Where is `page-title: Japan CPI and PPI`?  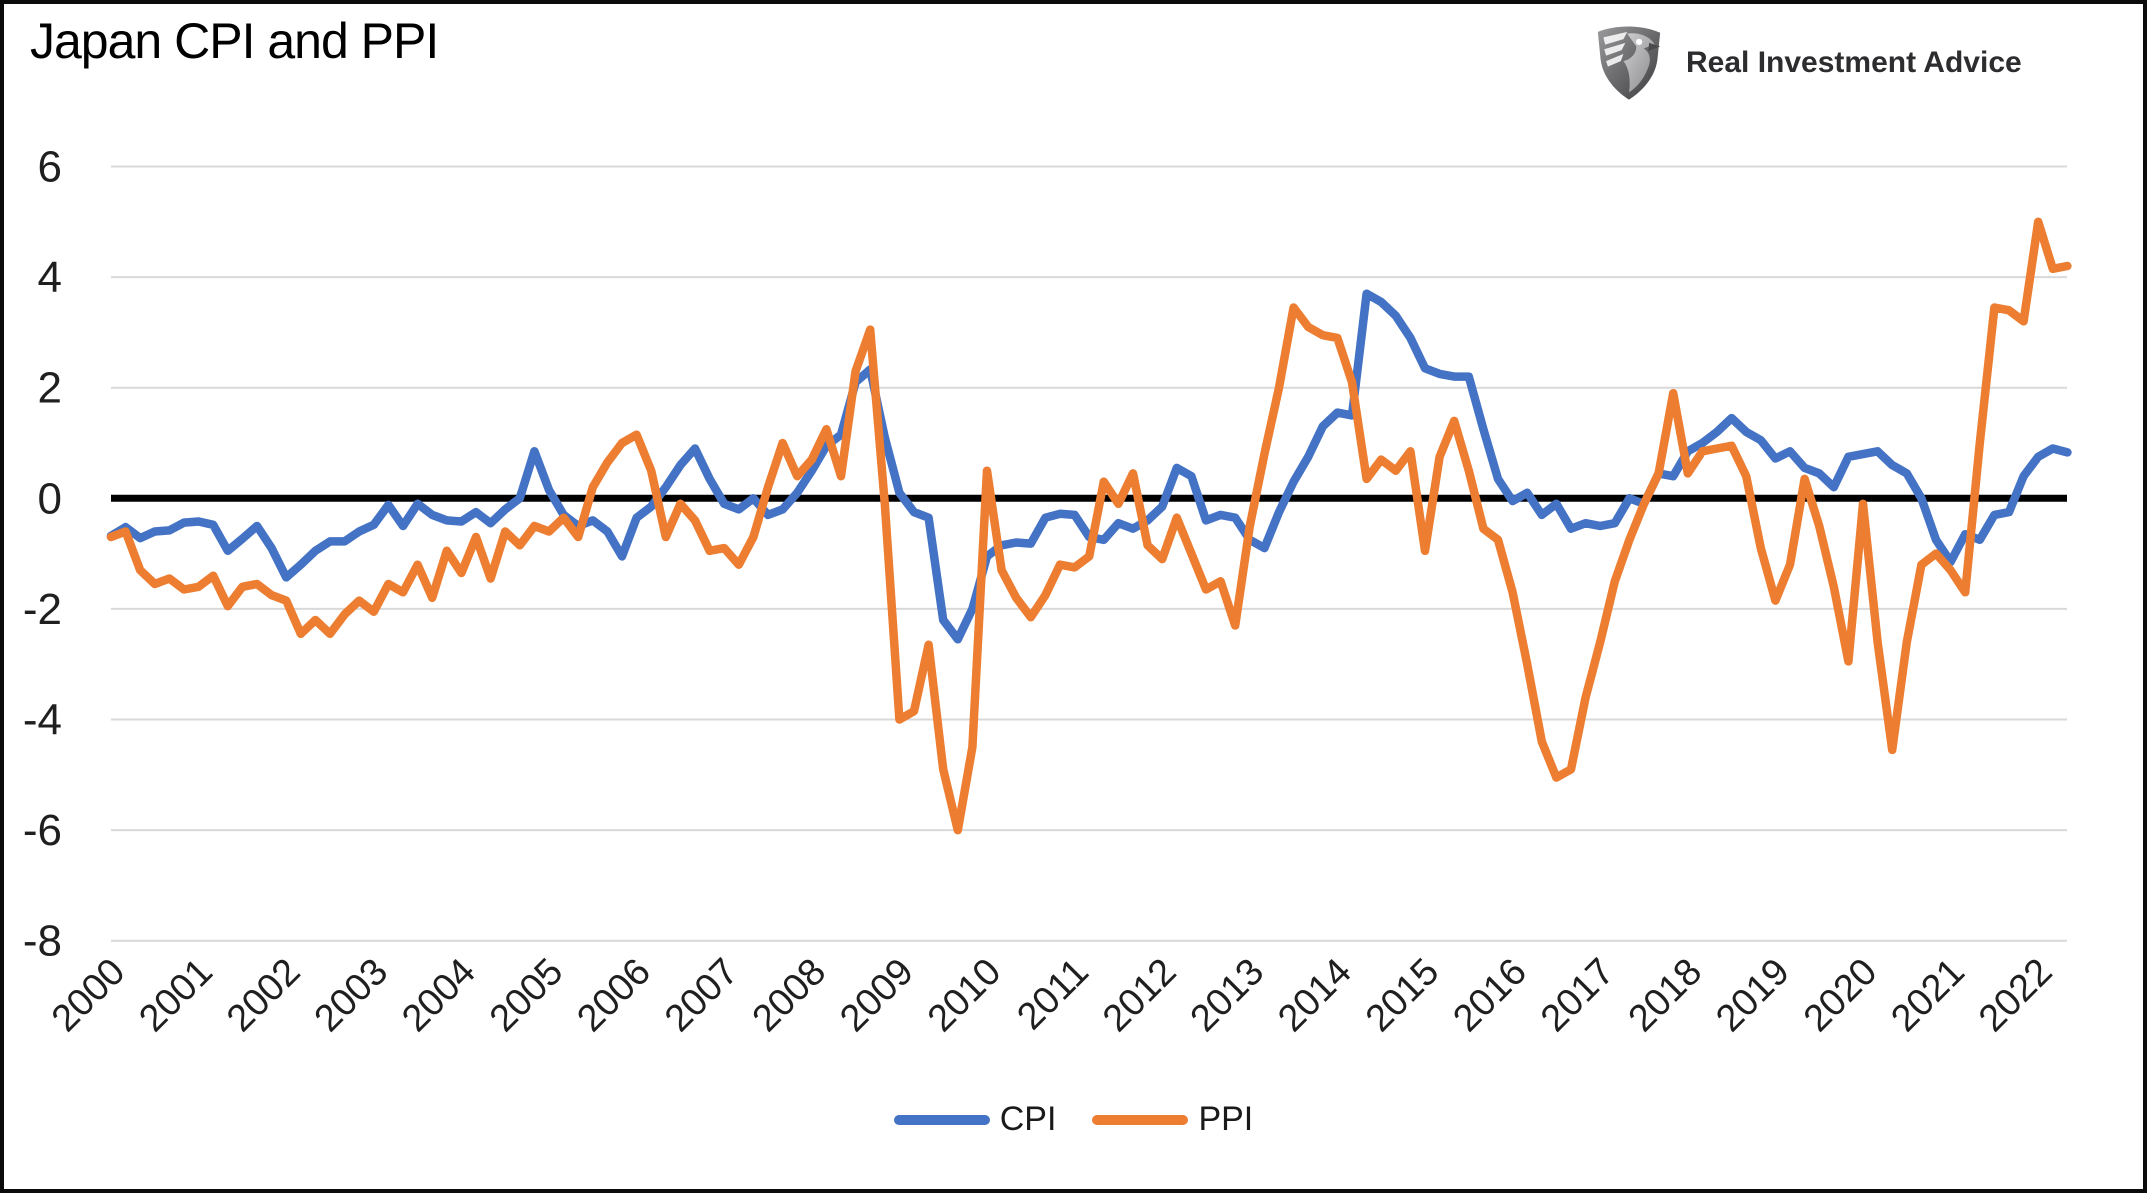
page-title: Japan CPI and PPI is located at coordinates (234, 41).